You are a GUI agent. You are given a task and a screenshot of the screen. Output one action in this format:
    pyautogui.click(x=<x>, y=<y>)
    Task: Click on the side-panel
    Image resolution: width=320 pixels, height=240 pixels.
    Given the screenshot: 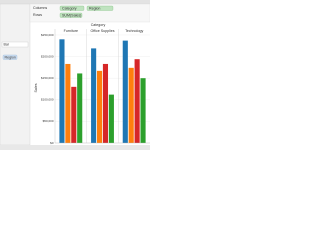 What is the action you would take?
    pyautogui.click(x=15, y=74)
    